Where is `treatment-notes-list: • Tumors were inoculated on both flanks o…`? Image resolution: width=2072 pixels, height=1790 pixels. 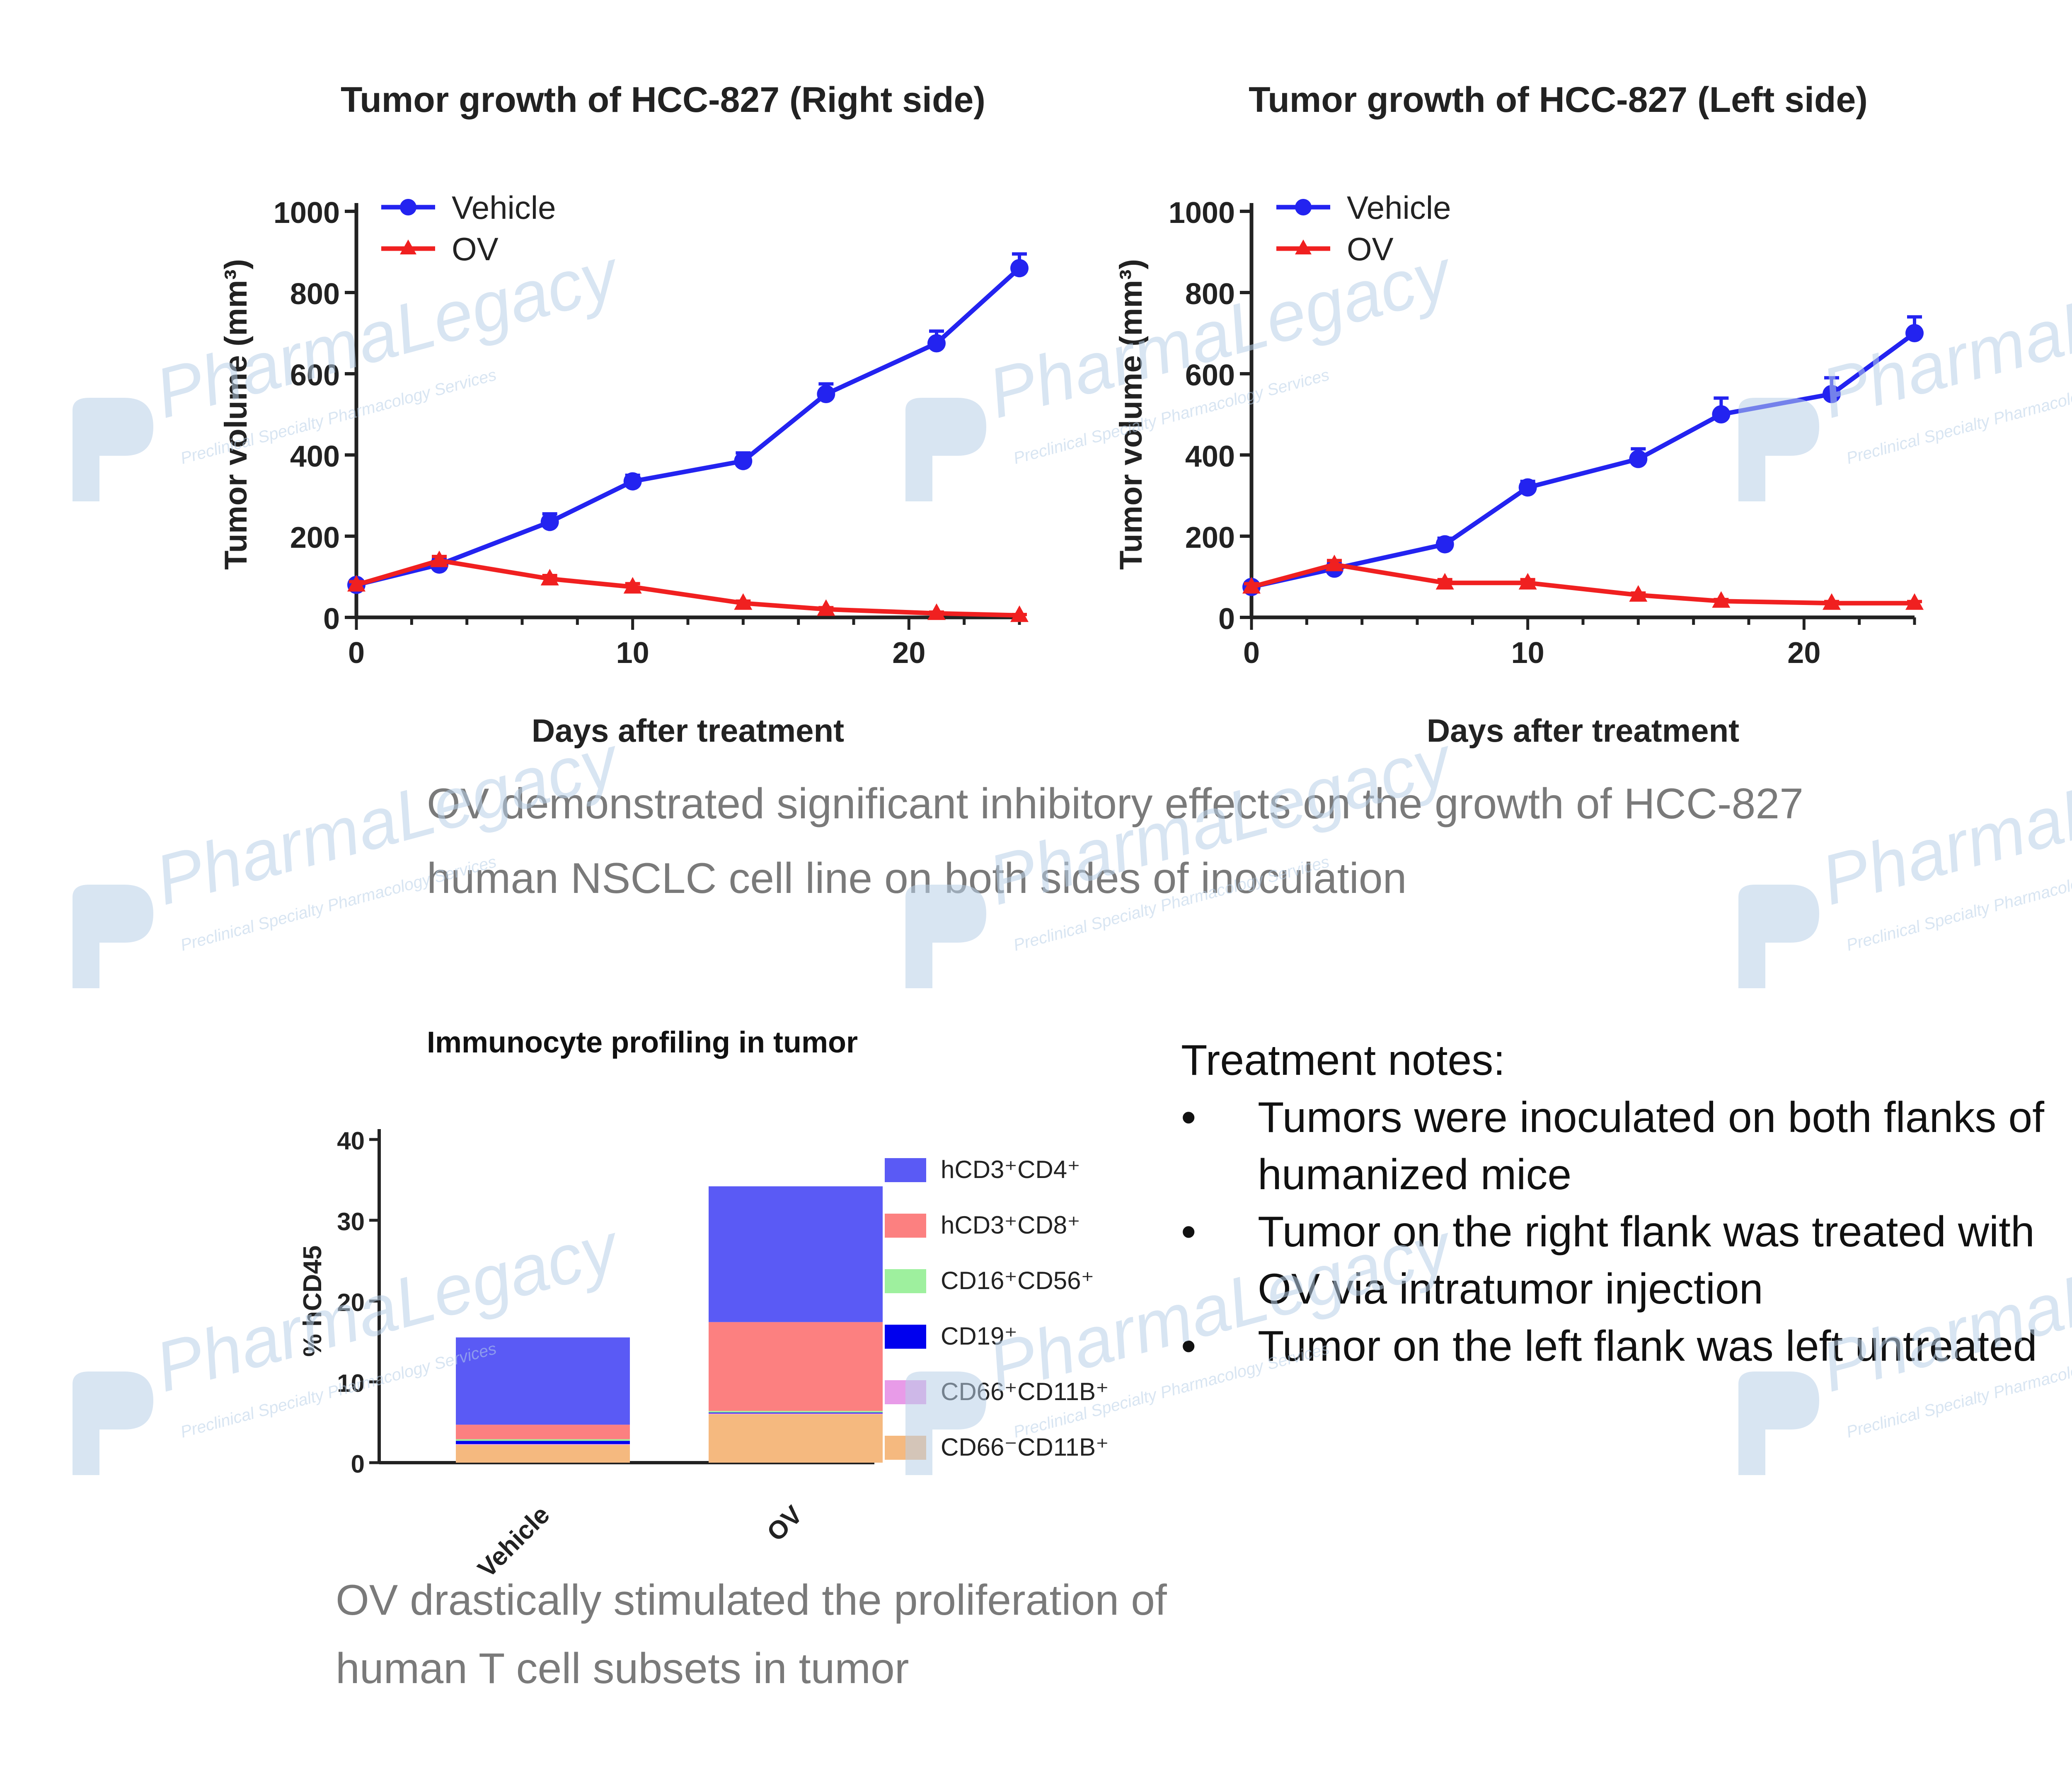
treatment-notes-list: • Tumors were inoculated on both flanks o… is located at coordinates (1616, 1232).